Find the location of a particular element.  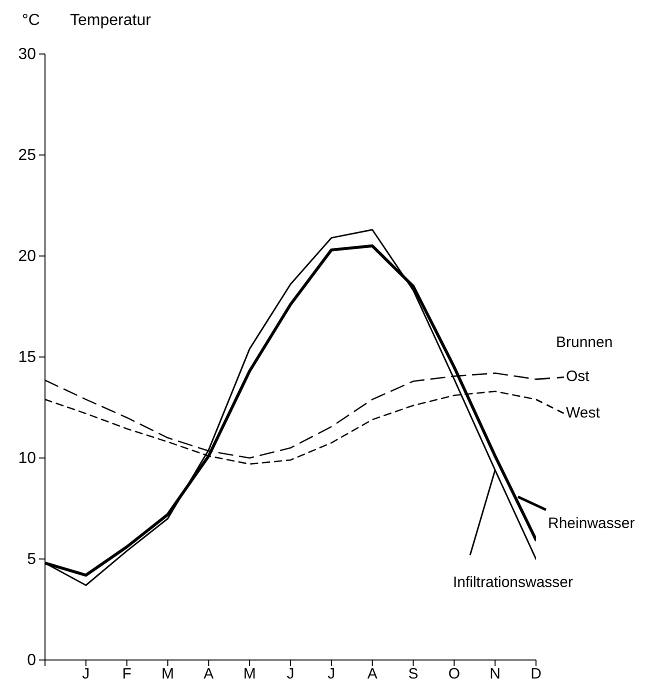

legend-label: Ost is located at coordinates (578, 377).